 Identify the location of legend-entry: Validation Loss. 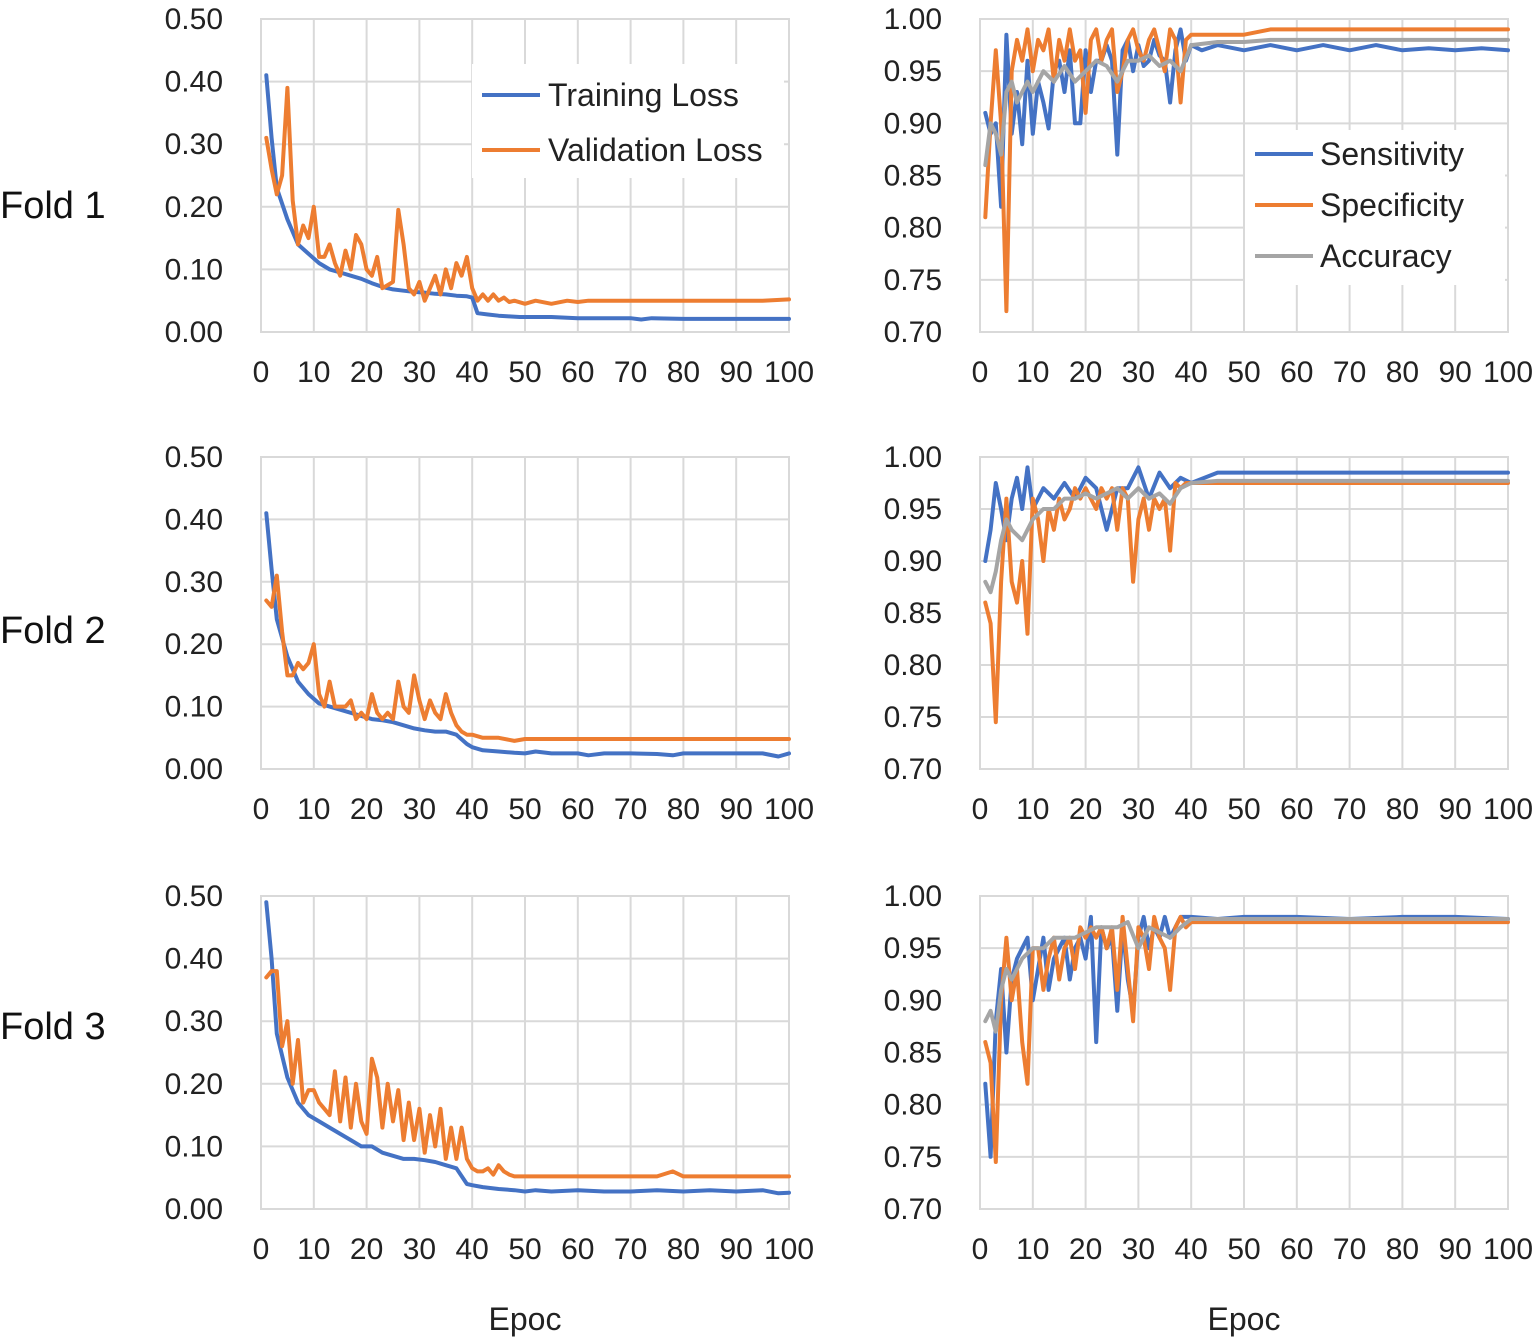
(655, 150).